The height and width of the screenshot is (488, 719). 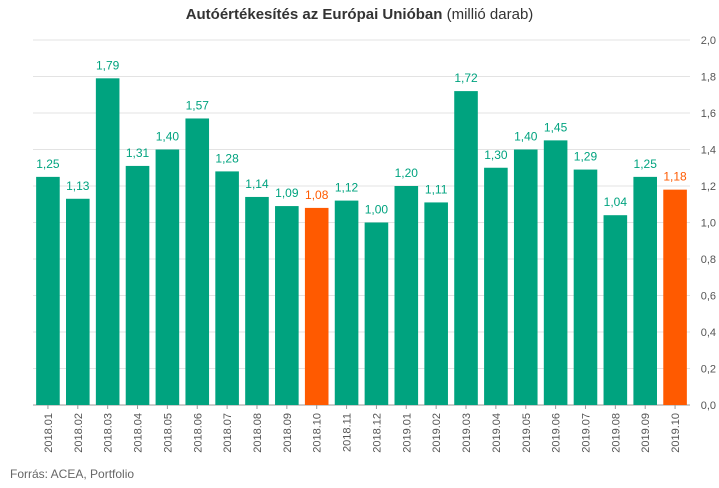 What do you see at coordinates (138, 153) in the screenshot?
I see `data-label: 1,31` at bounding box center [138, 153].